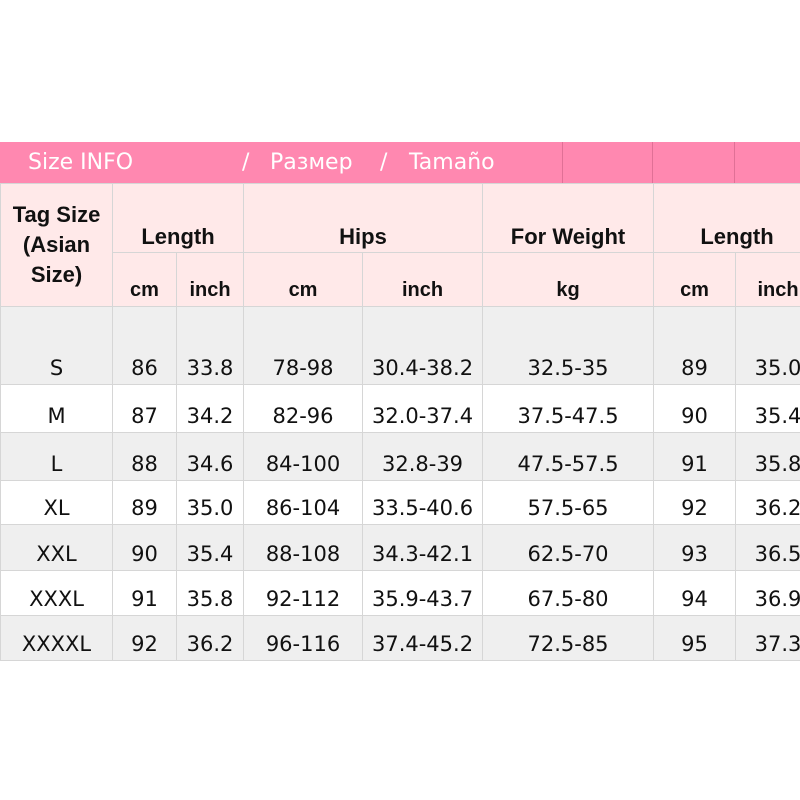  I want to click on value-cell: 35.9-43.7, so click(423, 593).